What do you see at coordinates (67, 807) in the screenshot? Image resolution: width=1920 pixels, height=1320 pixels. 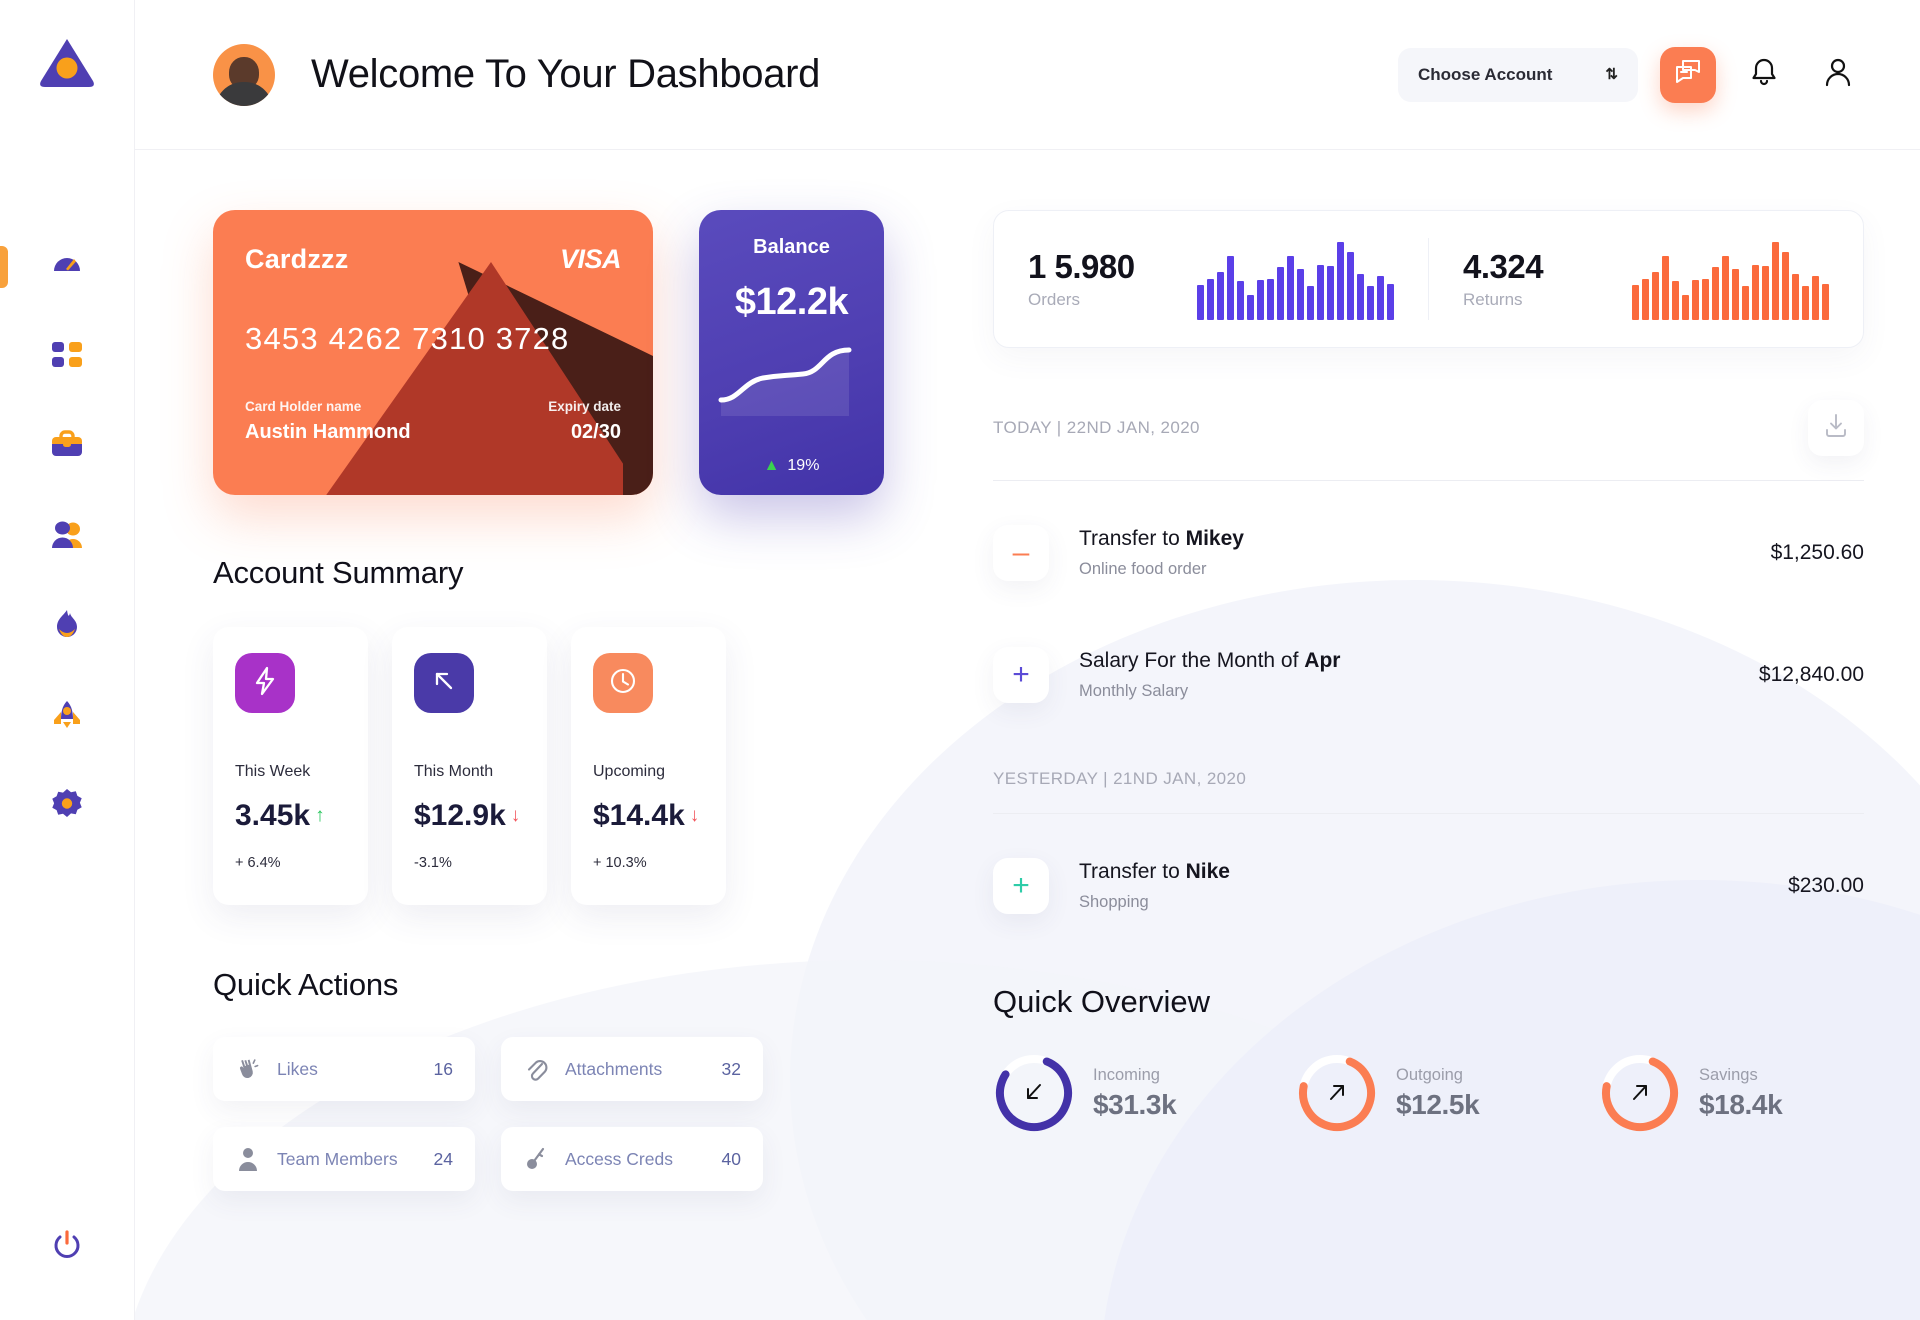 I see `sidebar-item-settings` at bounding box center [67, 807].